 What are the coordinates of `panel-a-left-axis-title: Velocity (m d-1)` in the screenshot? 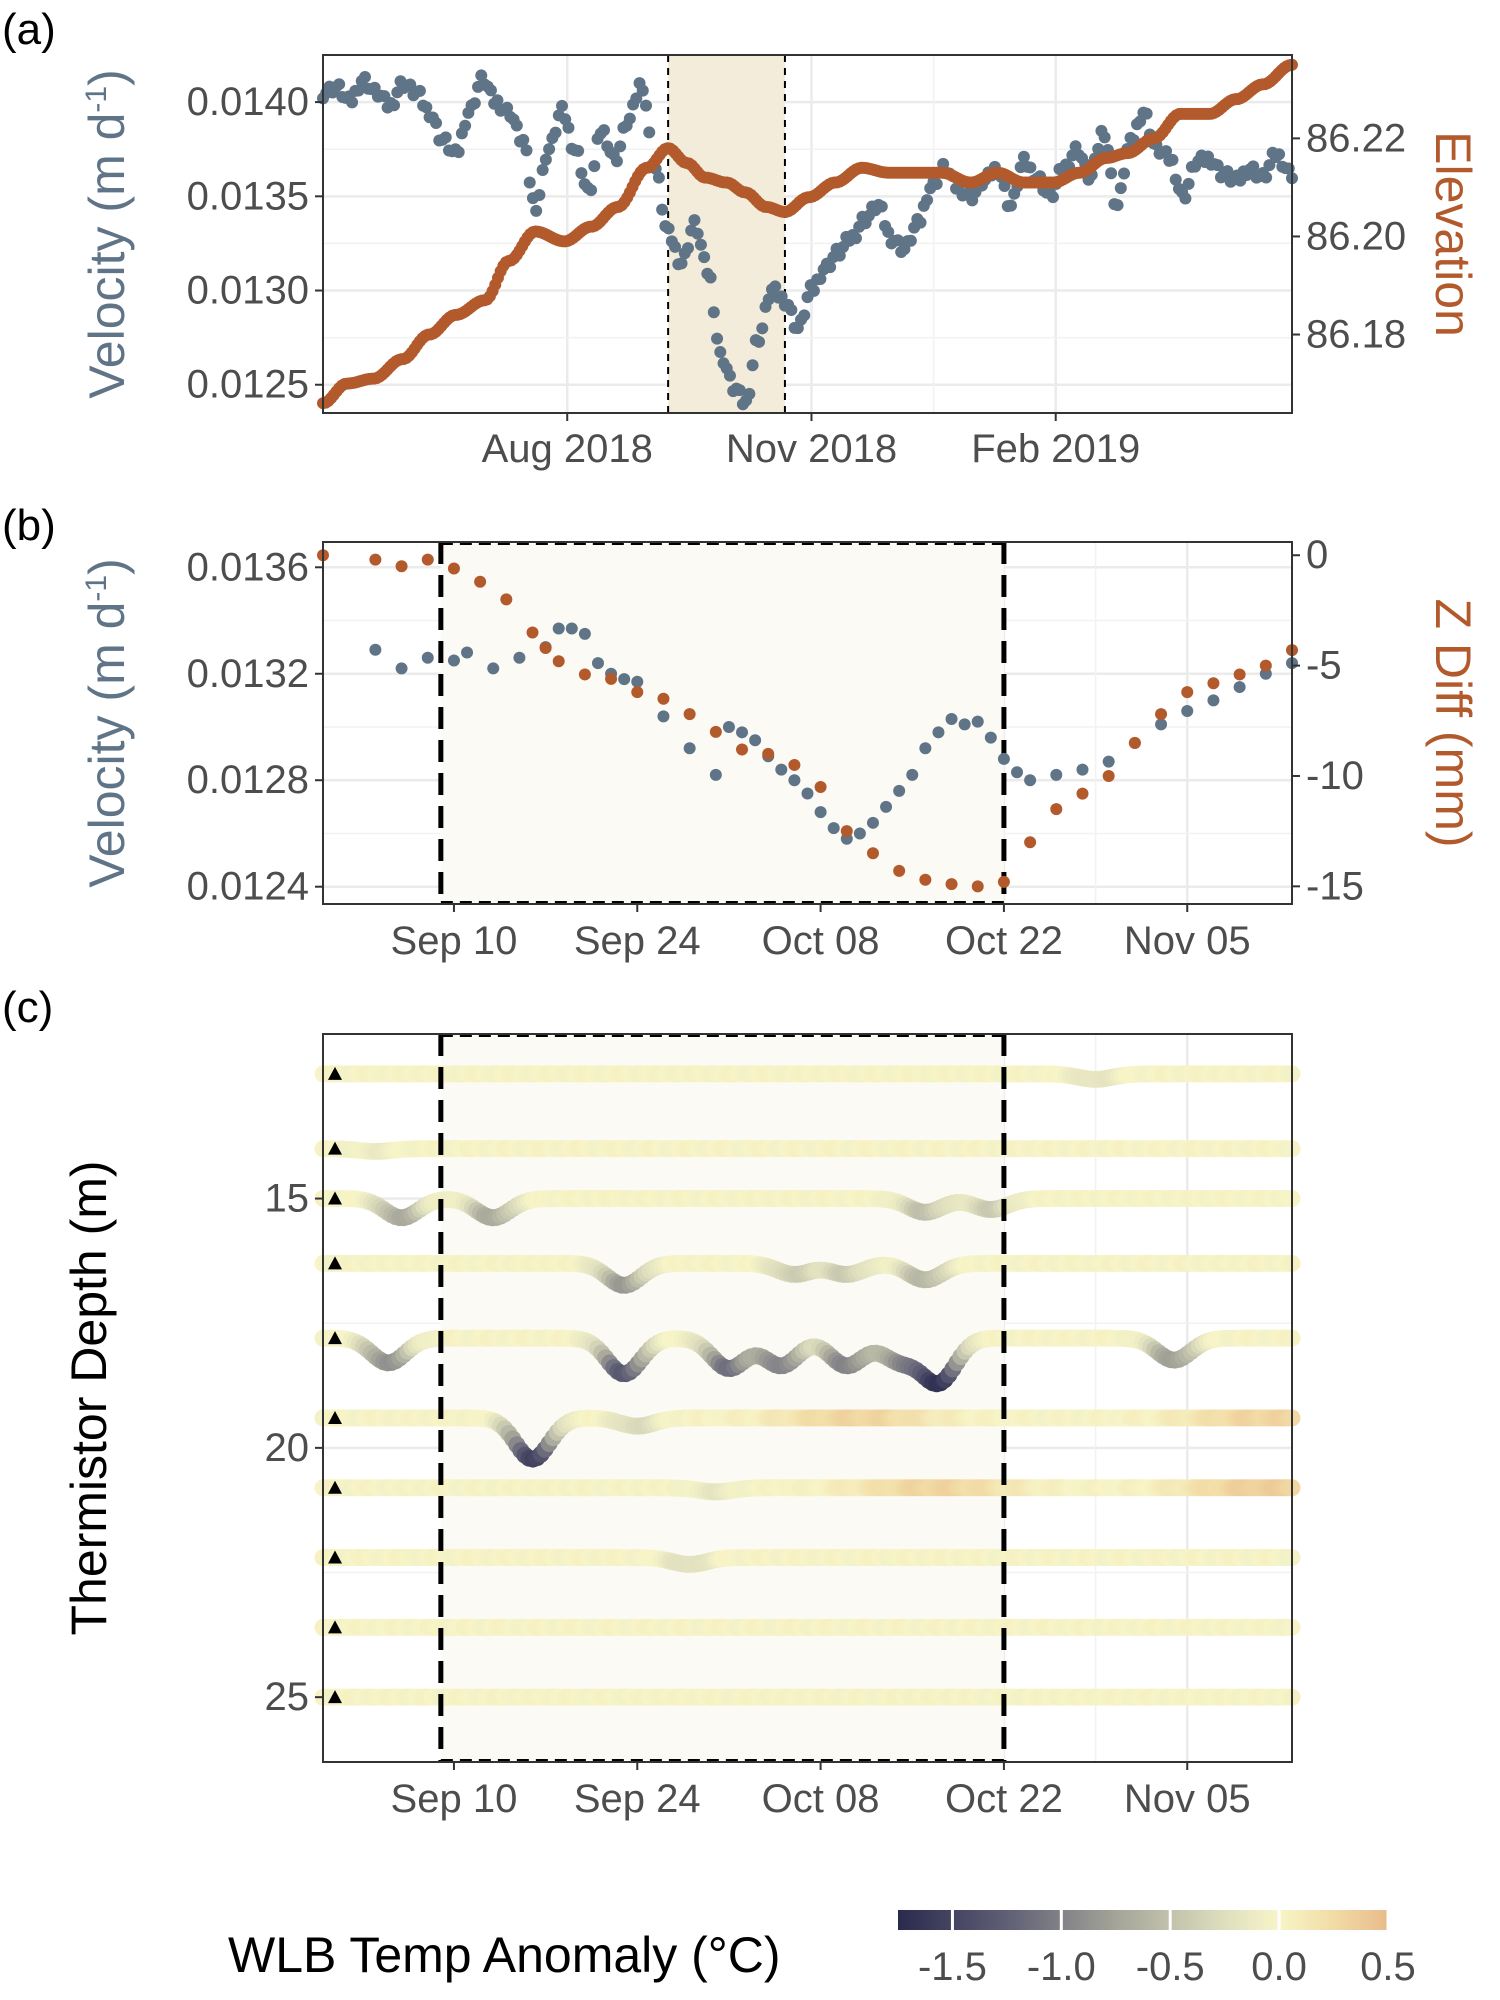 It's located at (107, 234).